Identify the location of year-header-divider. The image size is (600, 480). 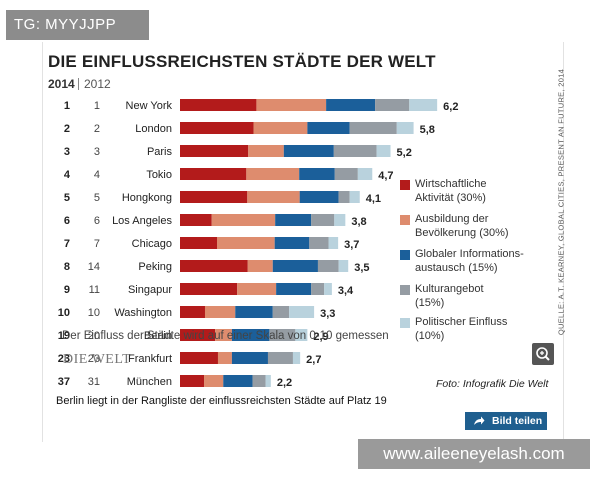
(78, 84).